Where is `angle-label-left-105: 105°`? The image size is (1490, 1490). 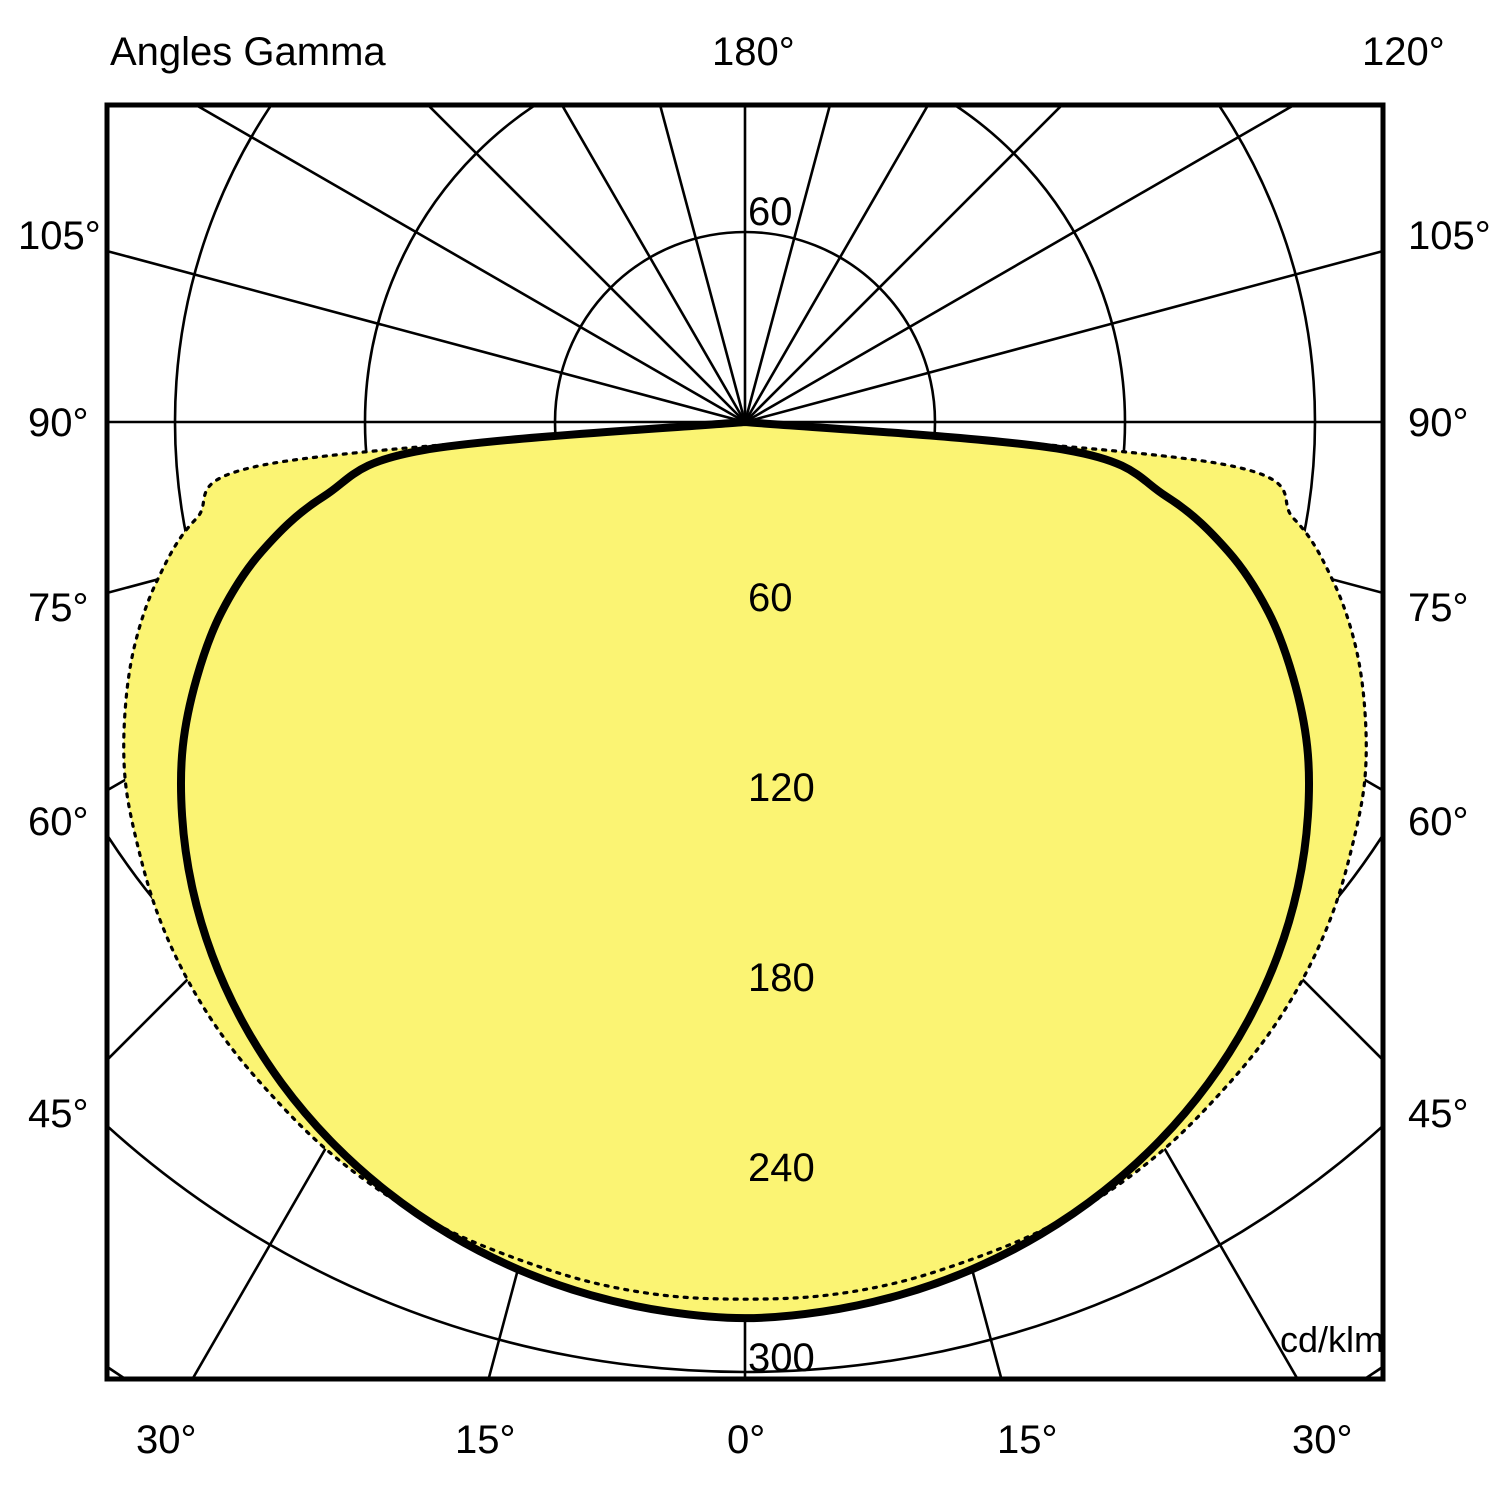 angle-label-left-105: 105° is located at coordinates (59, 236).